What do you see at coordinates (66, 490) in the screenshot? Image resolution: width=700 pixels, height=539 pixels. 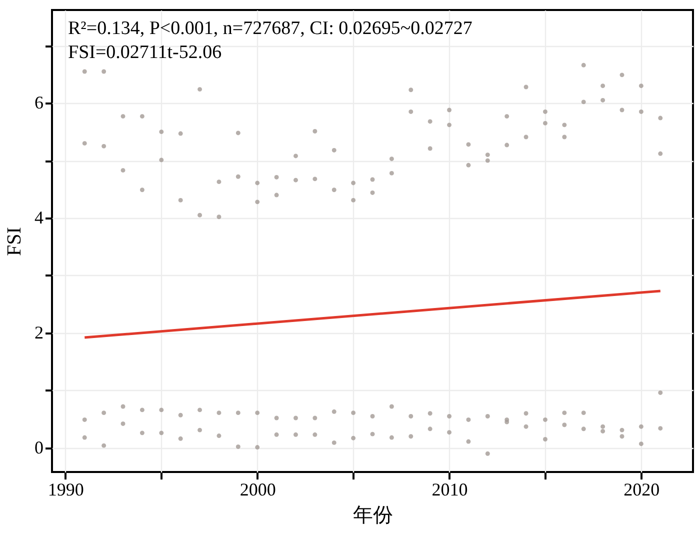 I see `x-tick-label: 1990` at bounding box center [66, 490].